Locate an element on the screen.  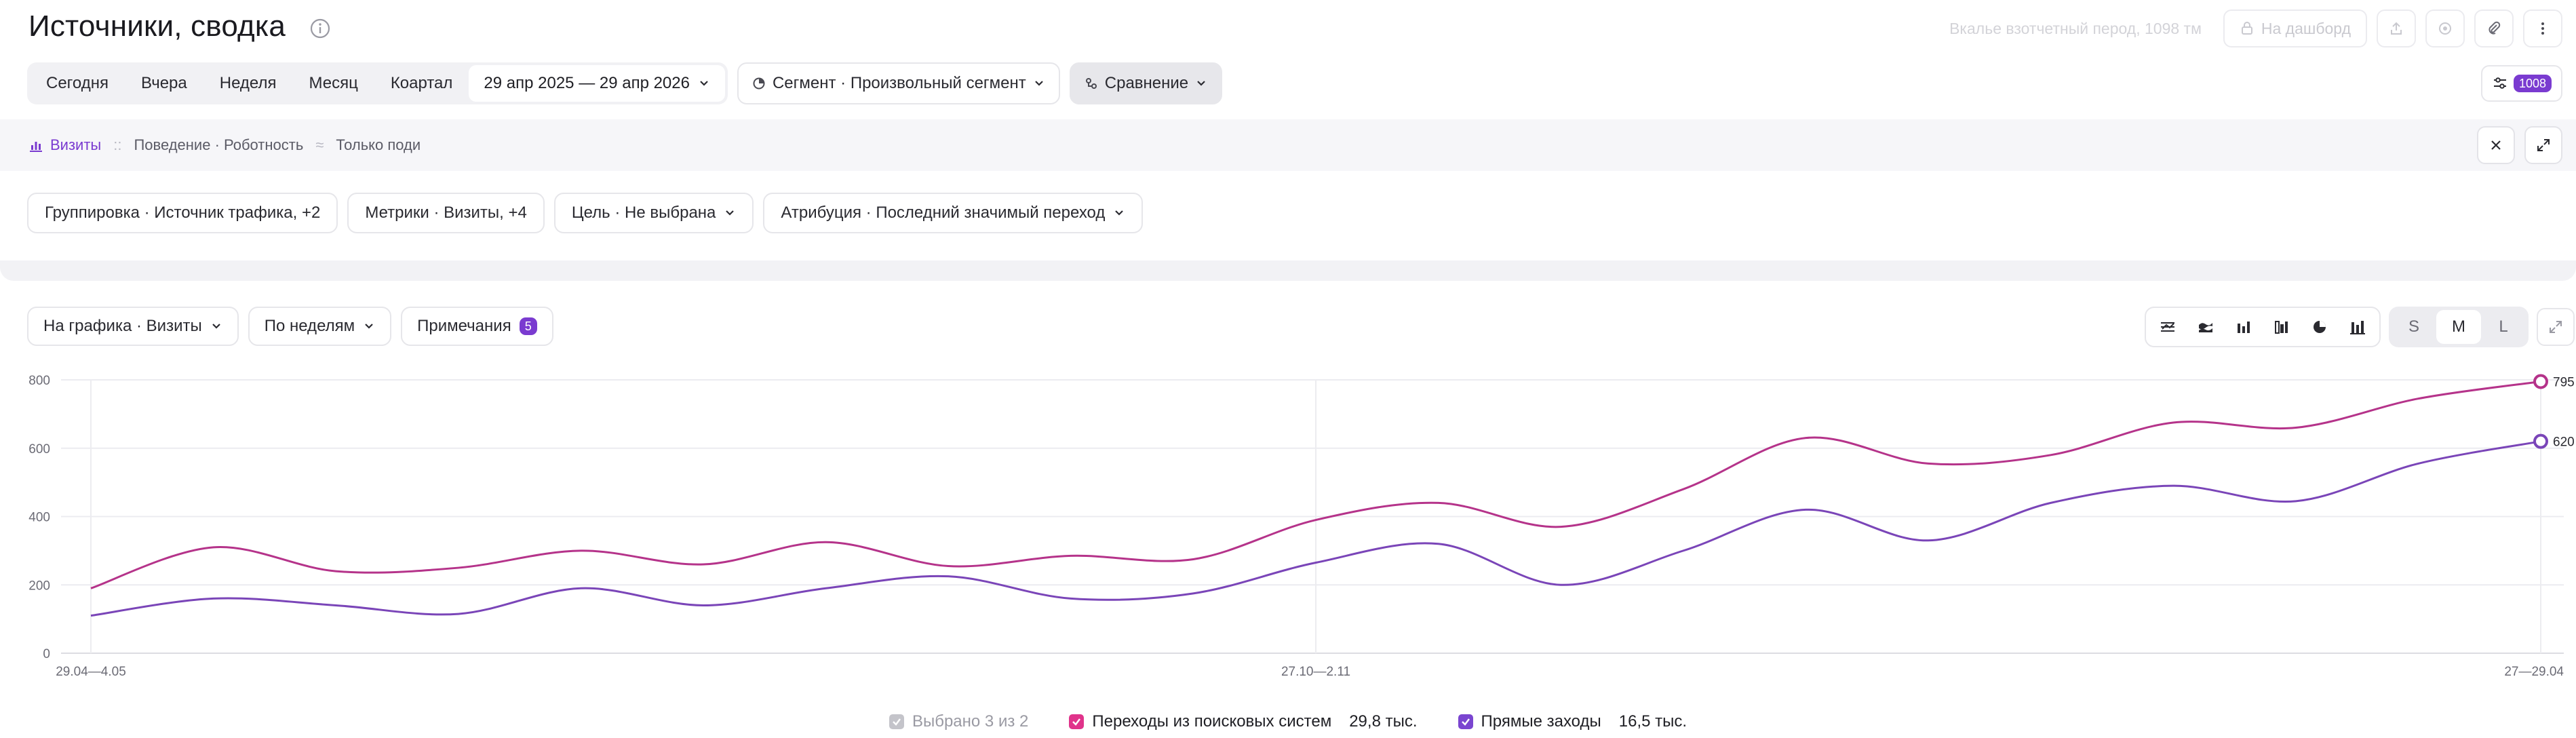
chart-metric-selector: На графика · Визиты is located at coordinates (133, 326).